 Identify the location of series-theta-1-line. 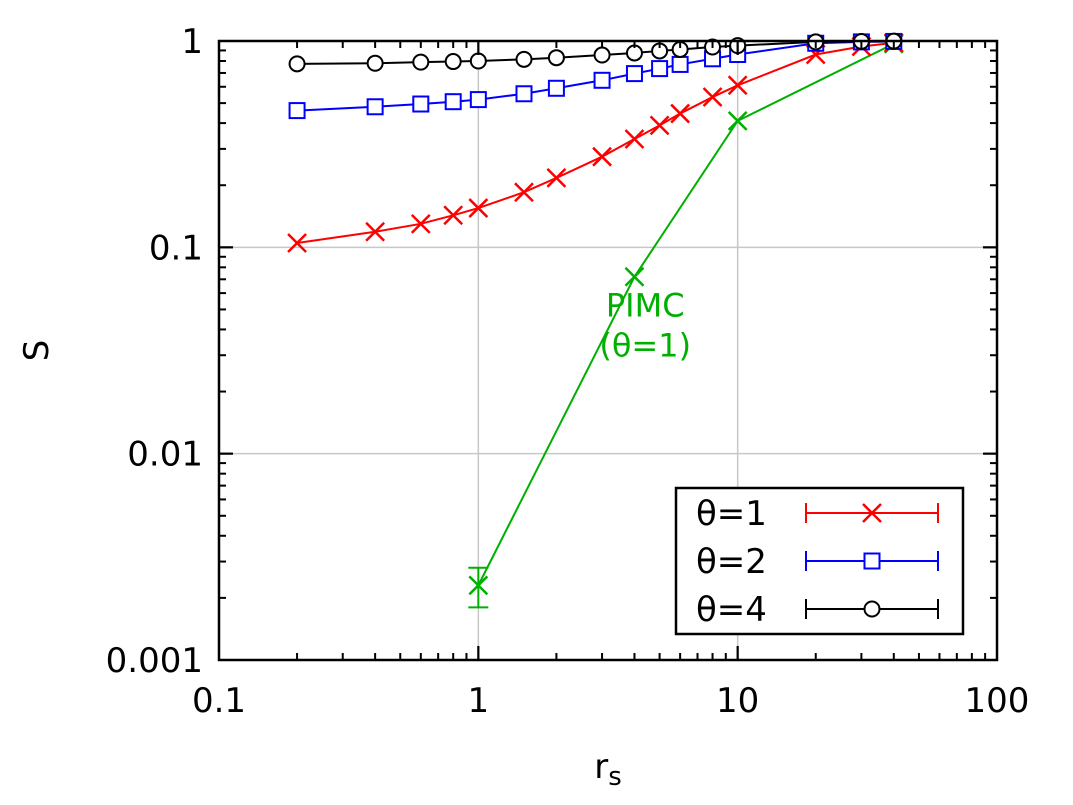
(595, 142).